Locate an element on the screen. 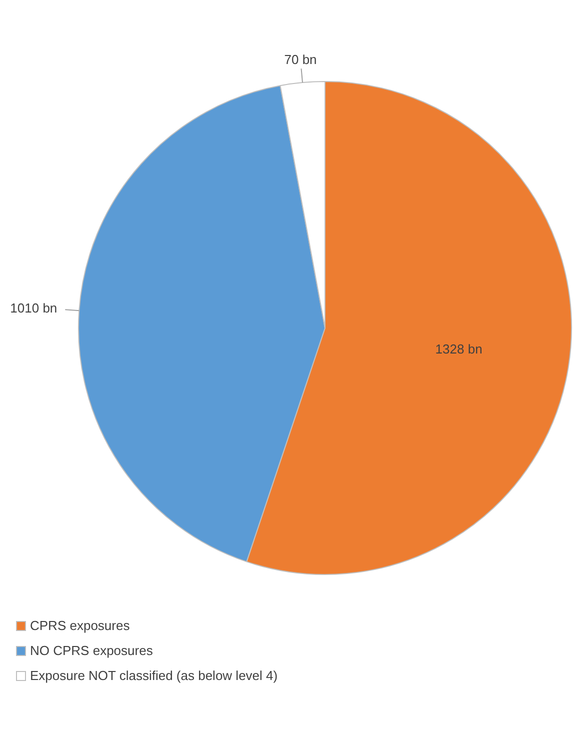 Image resolution: width=584 pixels, height=734 pixels. legend-label: CPRS exposures is located at coordinates (80, 625).